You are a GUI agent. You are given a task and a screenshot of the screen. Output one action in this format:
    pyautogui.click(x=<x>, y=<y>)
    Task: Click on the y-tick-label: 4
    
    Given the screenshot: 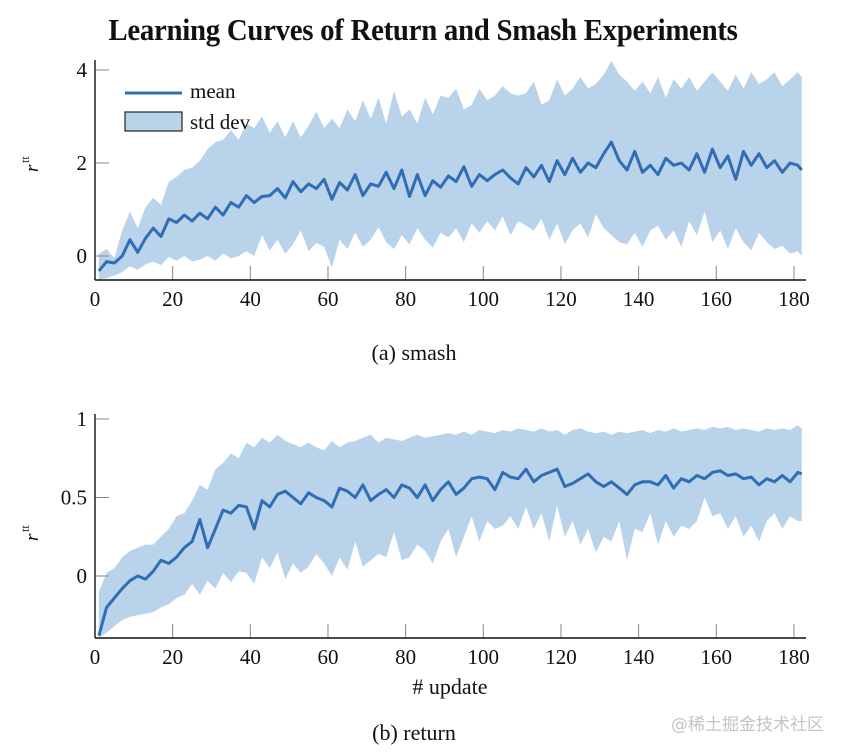 What is the action you would take?
    pyautogui.click(x=82, y=70)
    